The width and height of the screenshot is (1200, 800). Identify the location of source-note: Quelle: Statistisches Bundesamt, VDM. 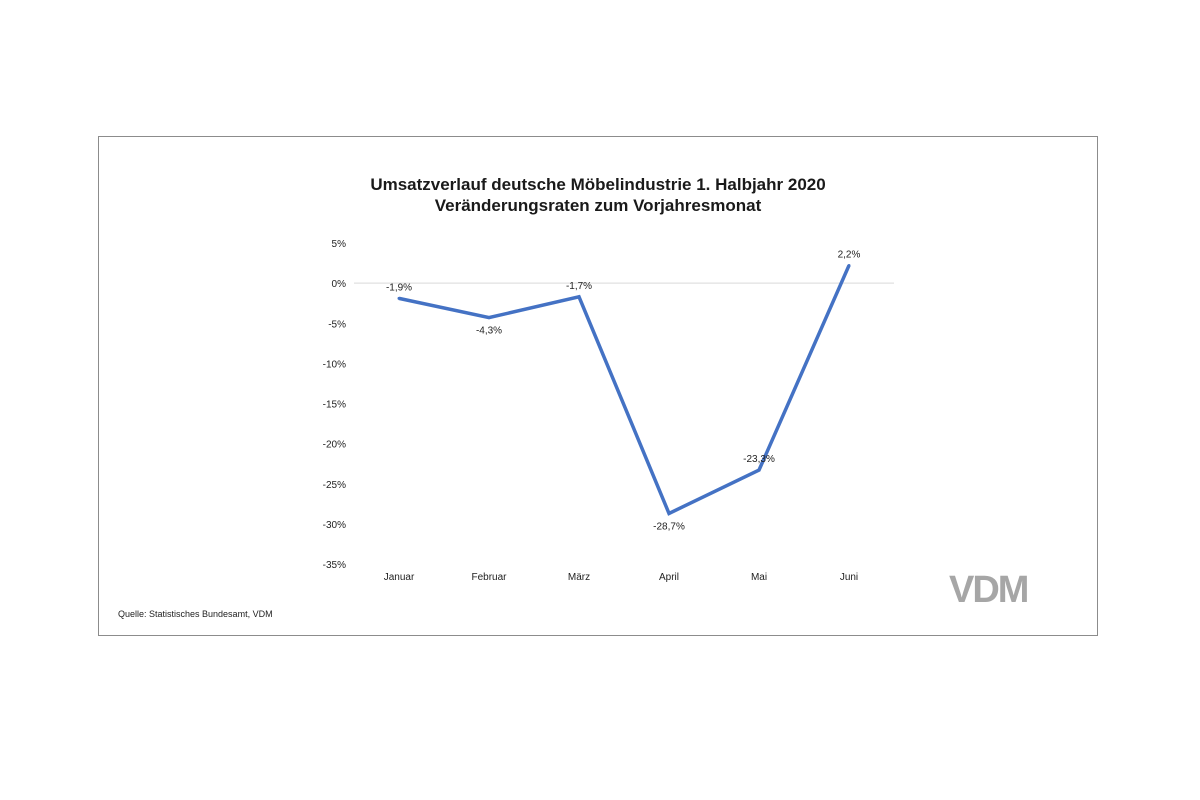
(195, 614).